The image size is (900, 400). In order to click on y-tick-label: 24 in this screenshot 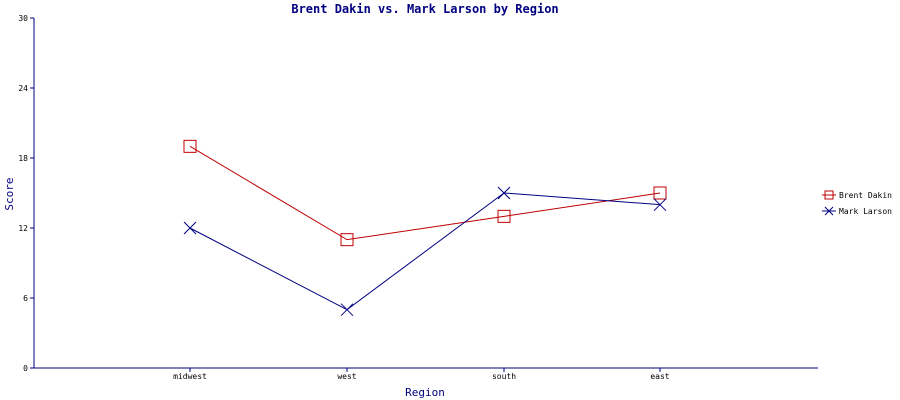, I will do `click(23, 88)`.